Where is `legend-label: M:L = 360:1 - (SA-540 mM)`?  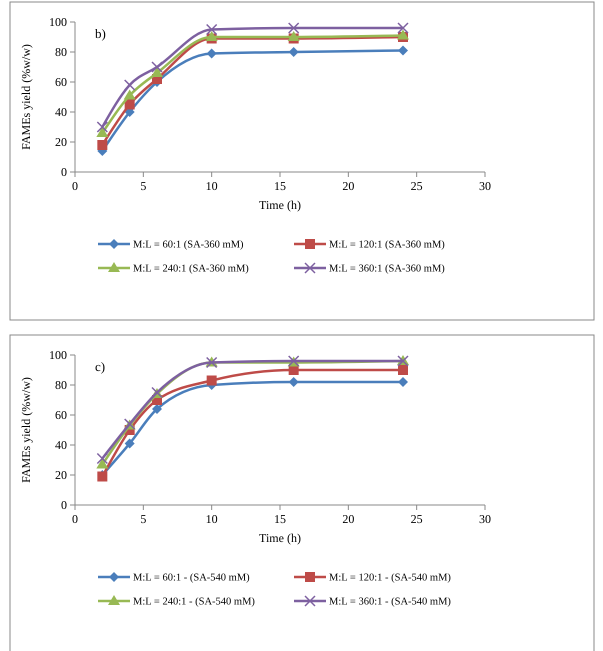 legend-label: M:L = 360:1 - (SA-540 mM) is located at coordinates (390, 602).